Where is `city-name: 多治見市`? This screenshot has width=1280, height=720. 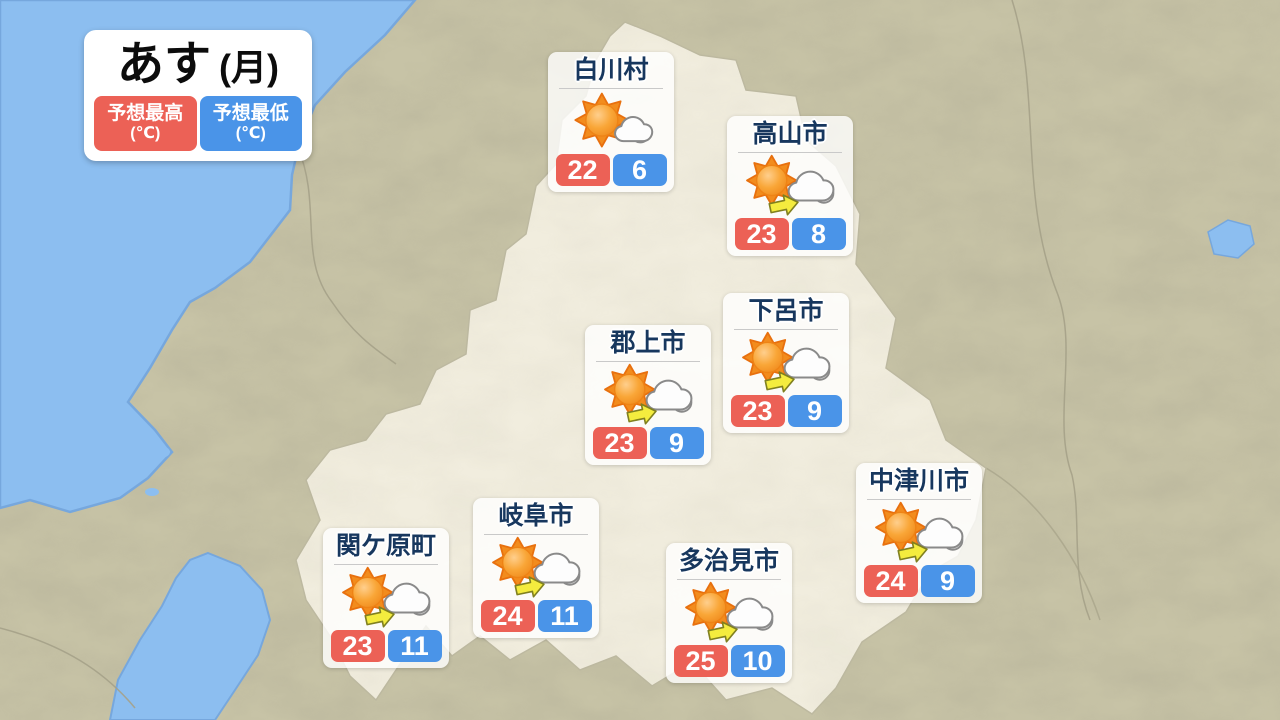 city-name: 多治見市 is located at coordinates (728, 561).